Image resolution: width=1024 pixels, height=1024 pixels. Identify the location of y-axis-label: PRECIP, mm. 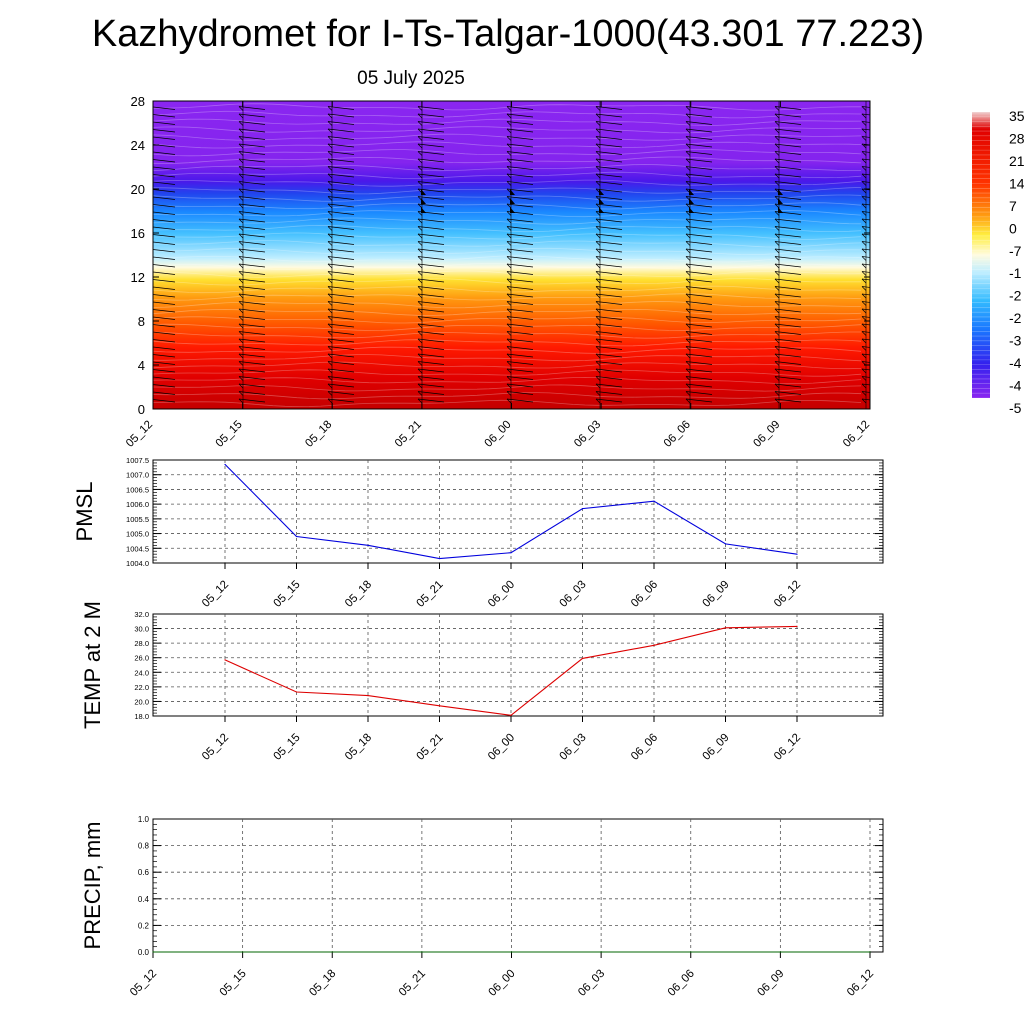
(92, 886).